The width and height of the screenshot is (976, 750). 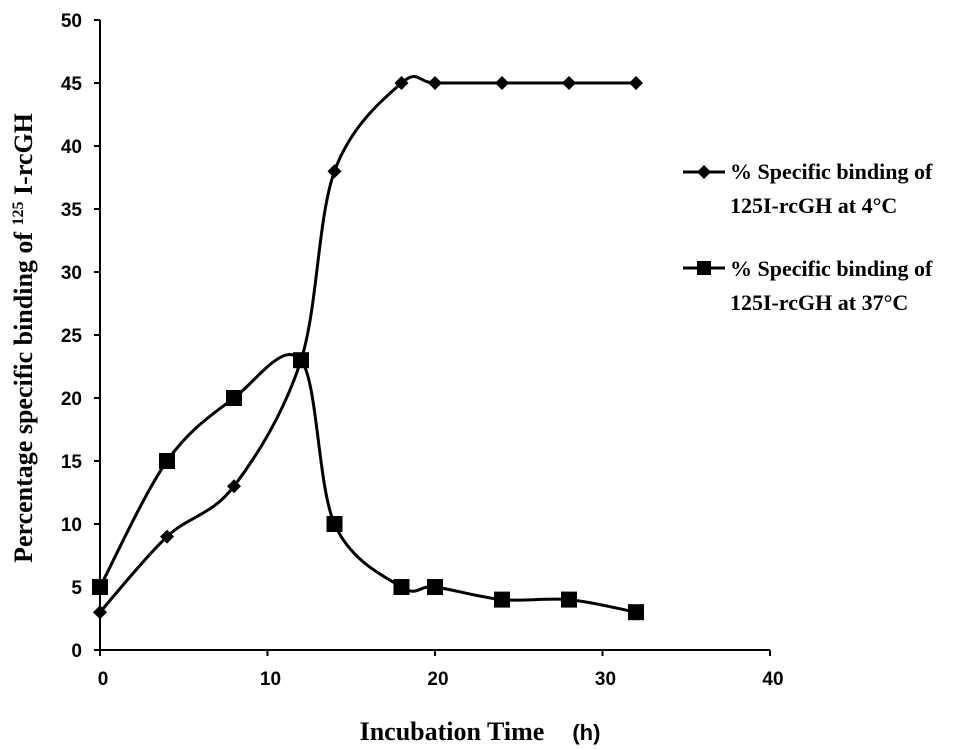 I want to click on y-tick-label: 0, so click(x=76, y=651).